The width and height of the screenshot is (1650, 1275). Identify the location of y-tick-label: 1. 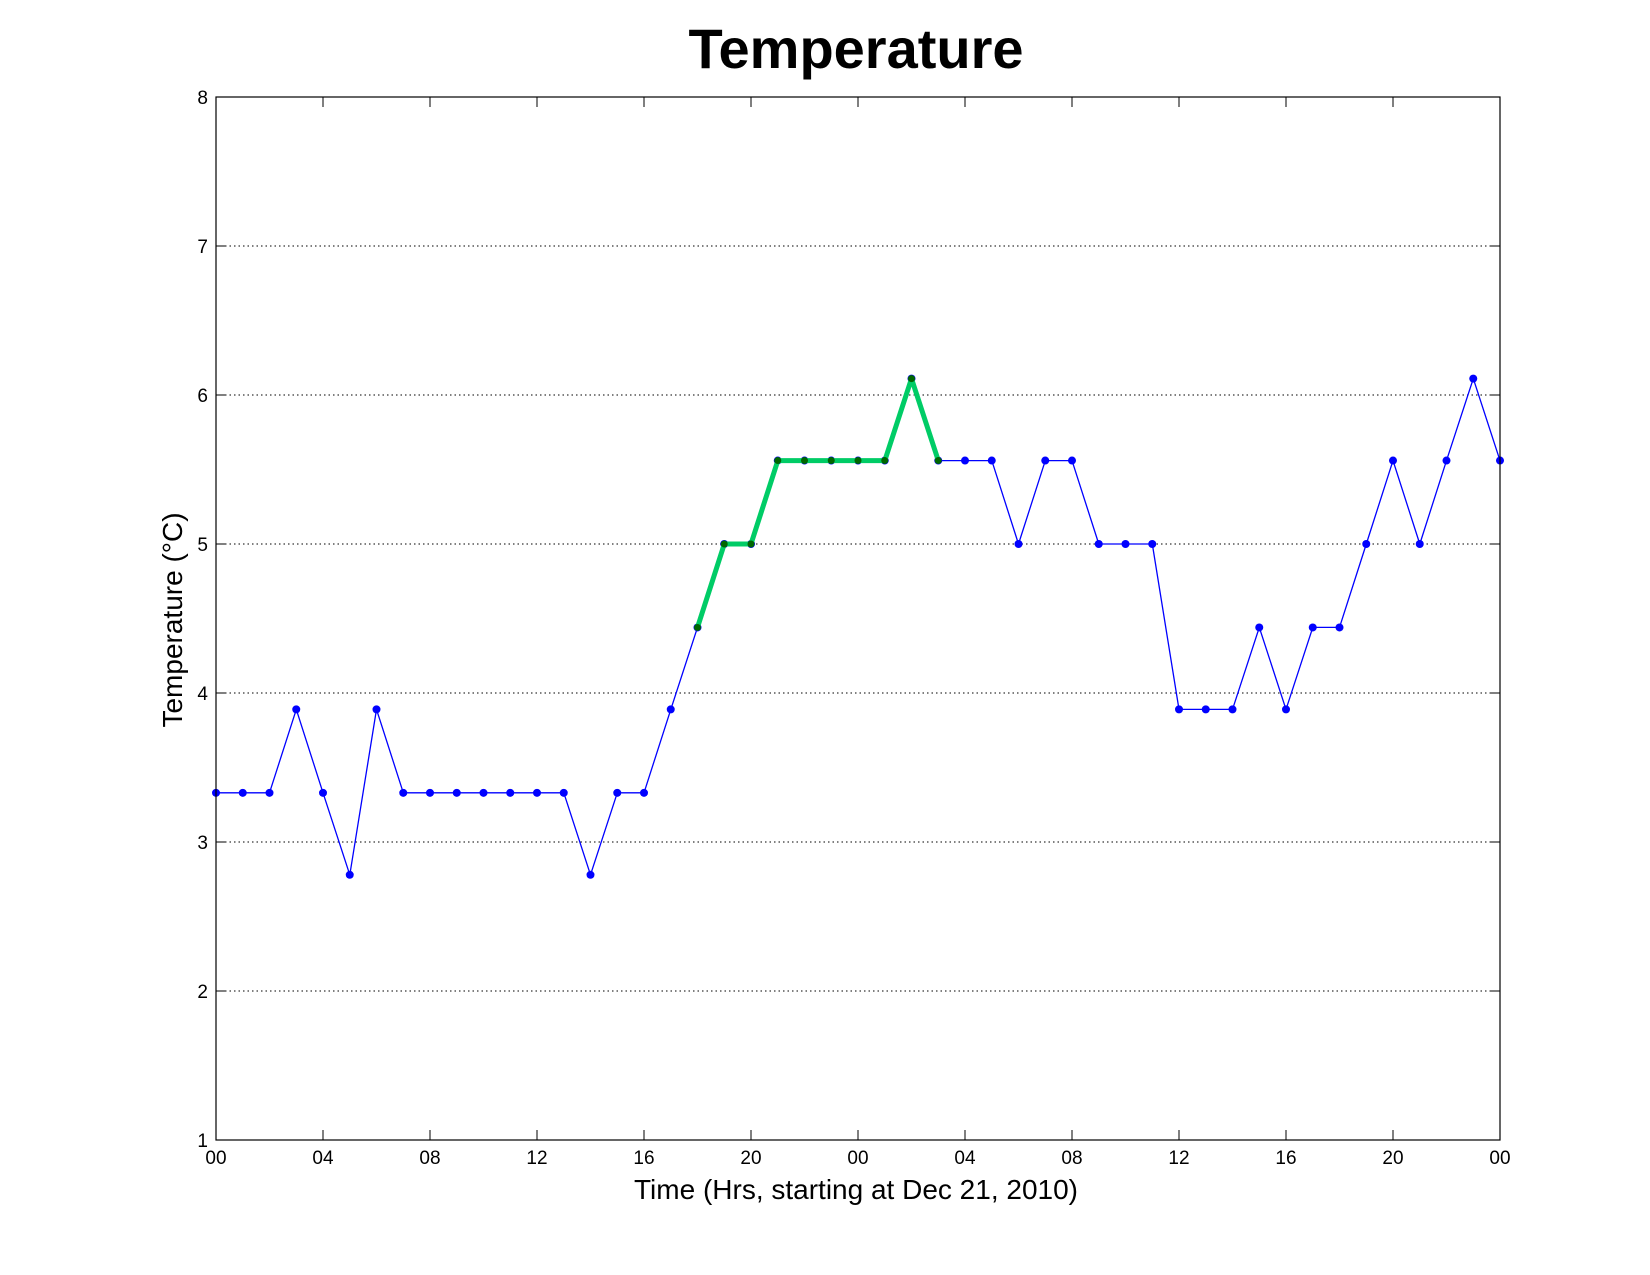
(202, 1141).